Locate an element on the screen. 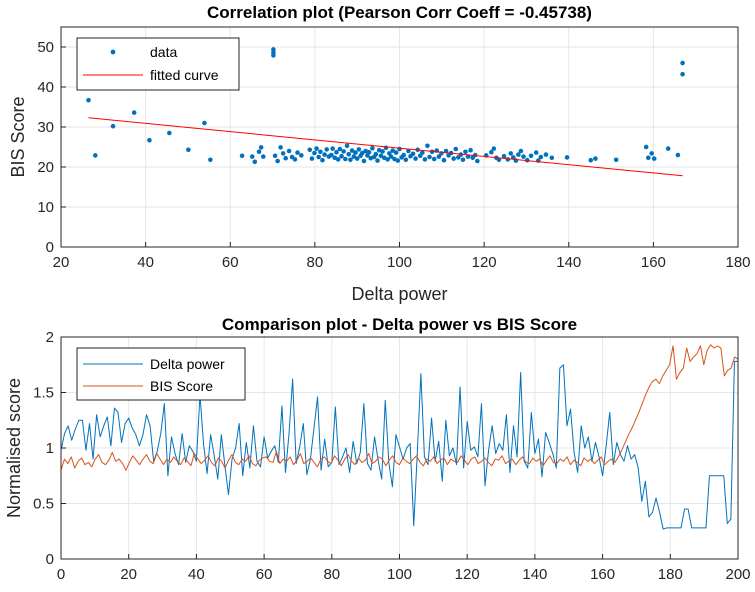 The width and height of the screenshot is (755, 592). y-tick-label: 10 is located at coordinates (45, 207).